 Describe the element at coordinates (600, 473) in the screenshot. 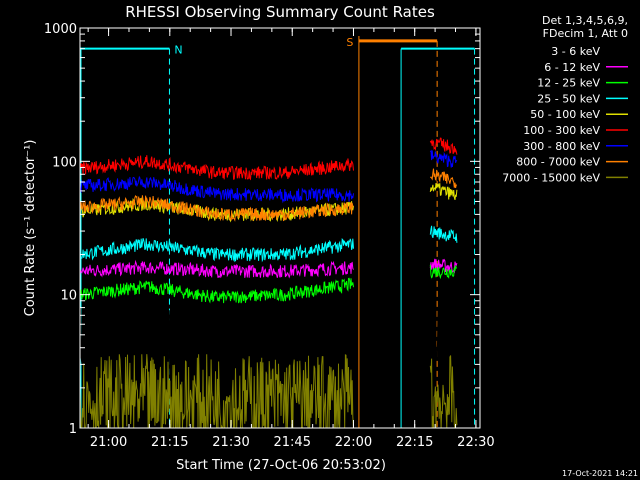

I see `timestamp: 17-Oct-2021 14:21` at that location.